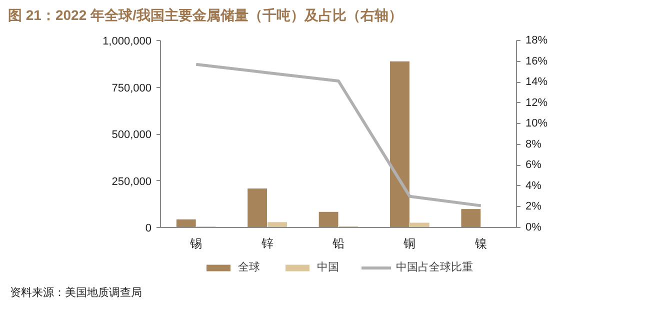 The image size is (671, 329). What do you see at coordinates (480, 243) in the screenshot?
I see `x-tick-label: 镍` at bounding box center [480, 243].